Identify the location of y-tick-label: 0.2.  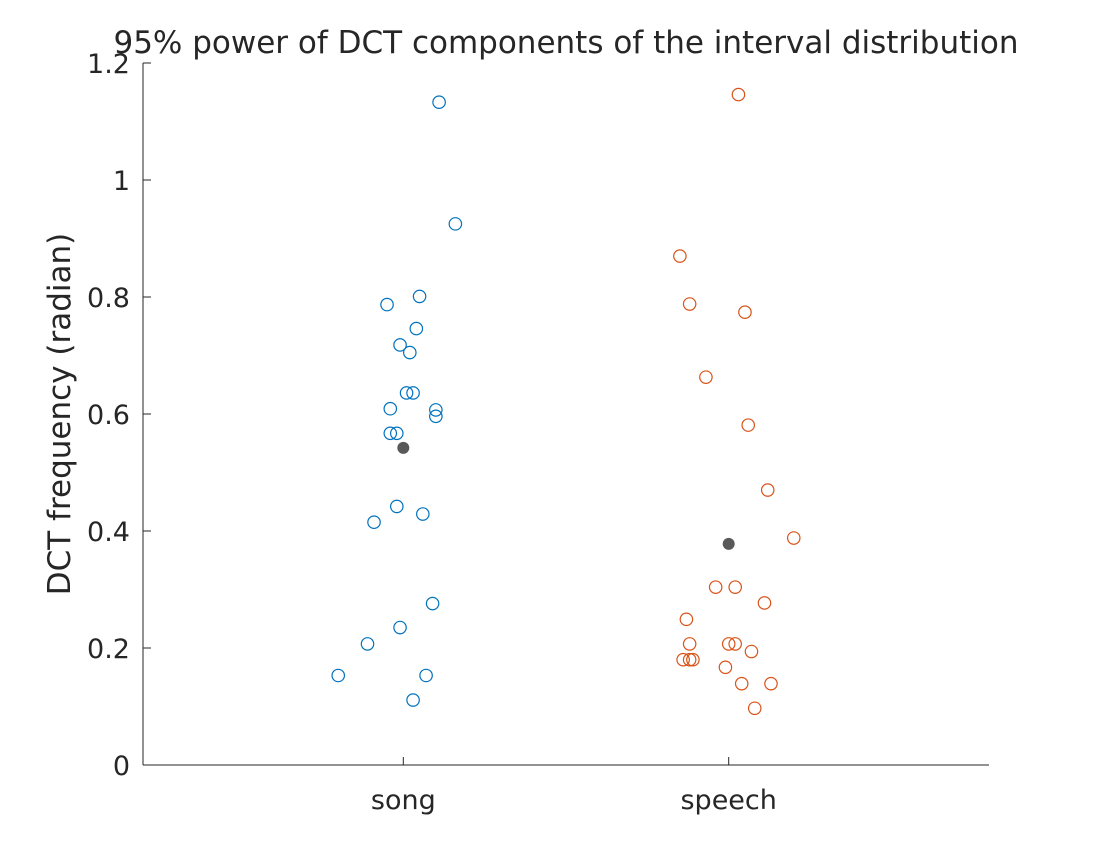
(108, 649).